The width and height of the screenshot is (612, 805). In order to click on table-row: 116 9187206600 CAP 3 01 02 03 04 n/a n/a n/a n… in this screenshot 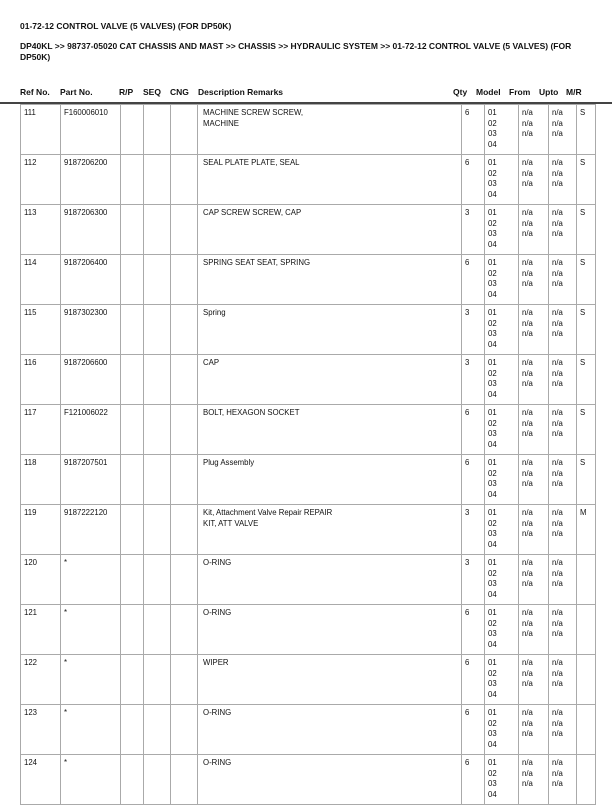, I will do `click(308, 379)`.